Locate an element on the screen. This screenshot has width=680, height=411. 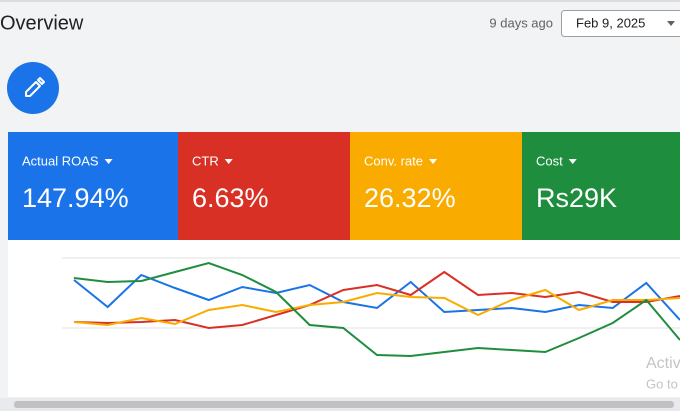
metric-label: Cost is located at coordinates (549, 160).